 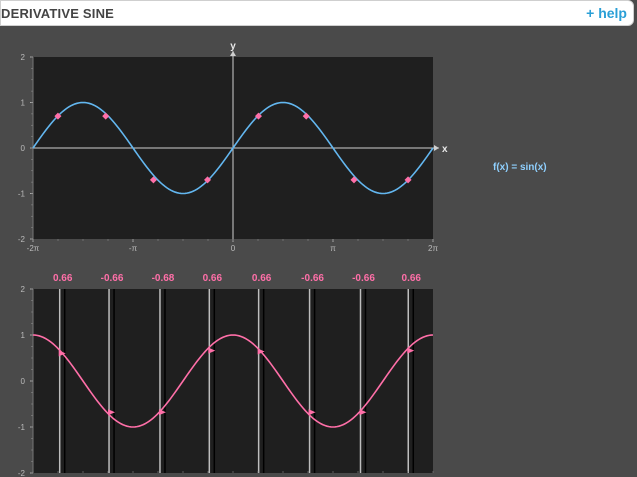 What do you see at coordinates (436, 148) in the screenshot?
I see `x-axis-arrow` at bounding box center [436, 148].